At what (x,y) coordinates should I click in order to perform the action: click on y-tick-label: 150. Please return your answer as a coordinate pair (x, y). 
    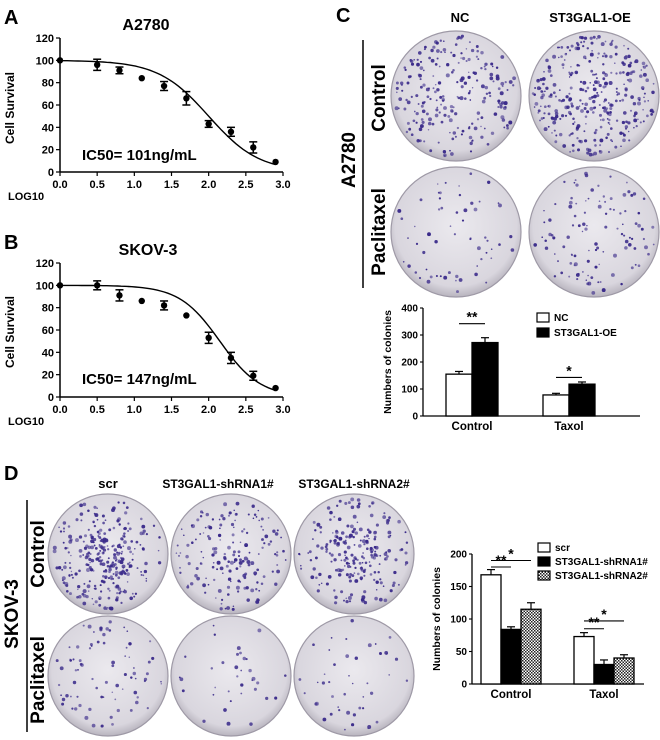
    Looking at the image, I should click on (458, 587).